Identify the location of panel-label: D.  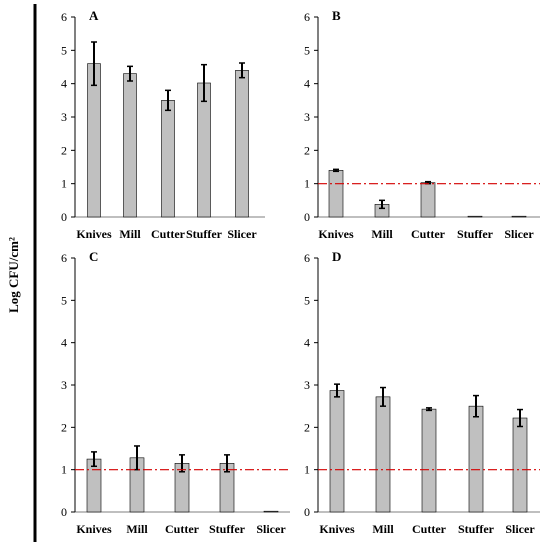
(336, 256).